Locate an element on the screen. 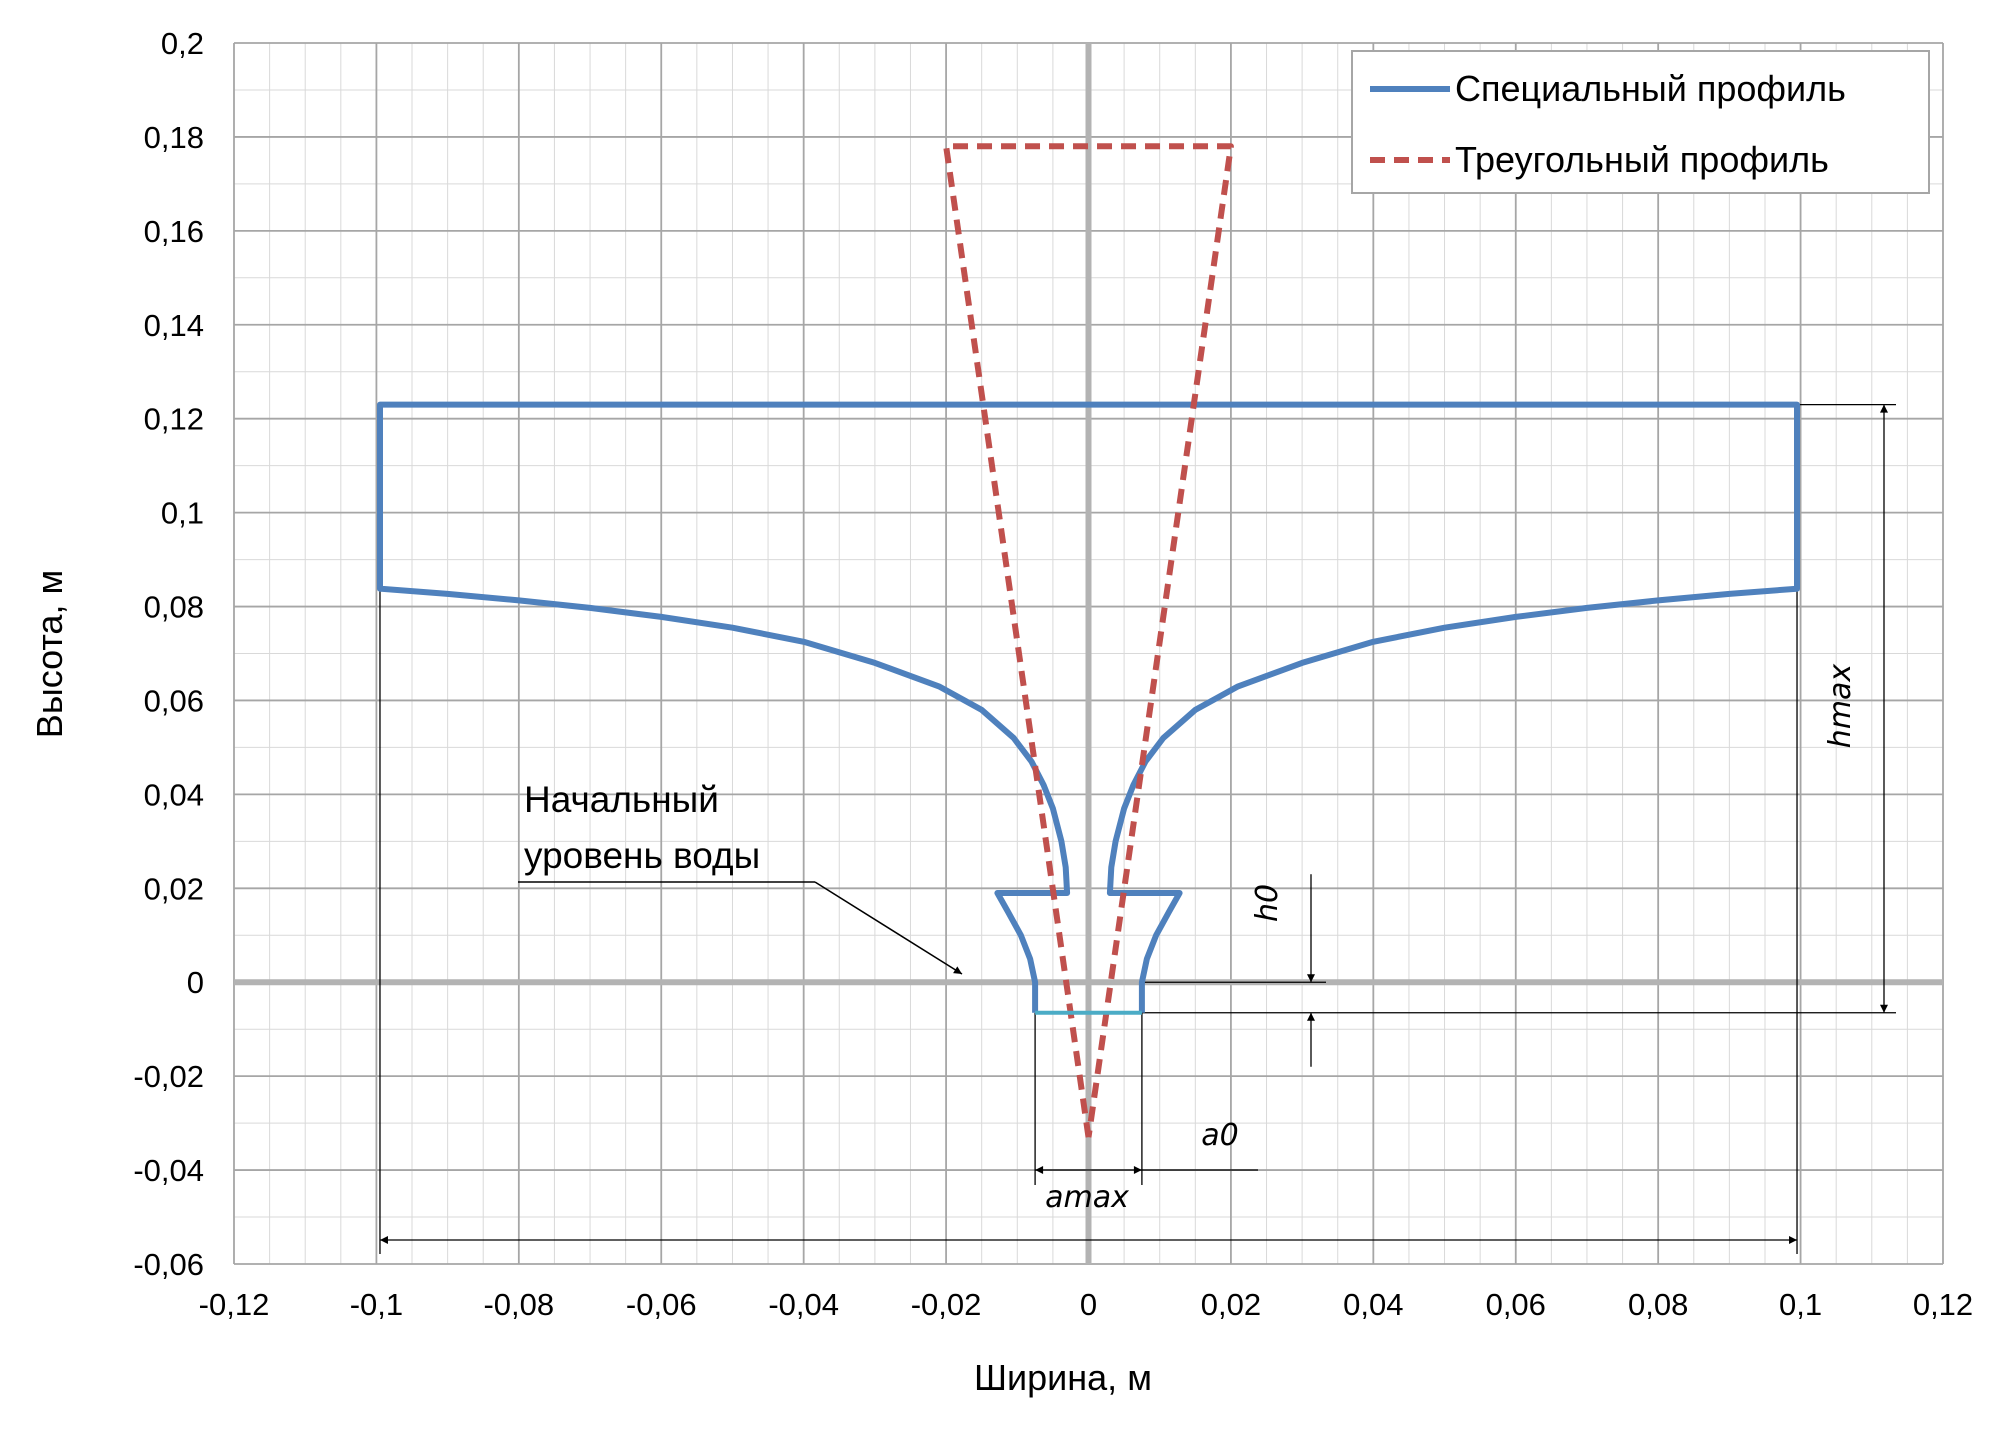 The height and width of the screenshot is (1444, 2000). x-axis-title: Ширина, м is located at coordinates (1063, 1377).